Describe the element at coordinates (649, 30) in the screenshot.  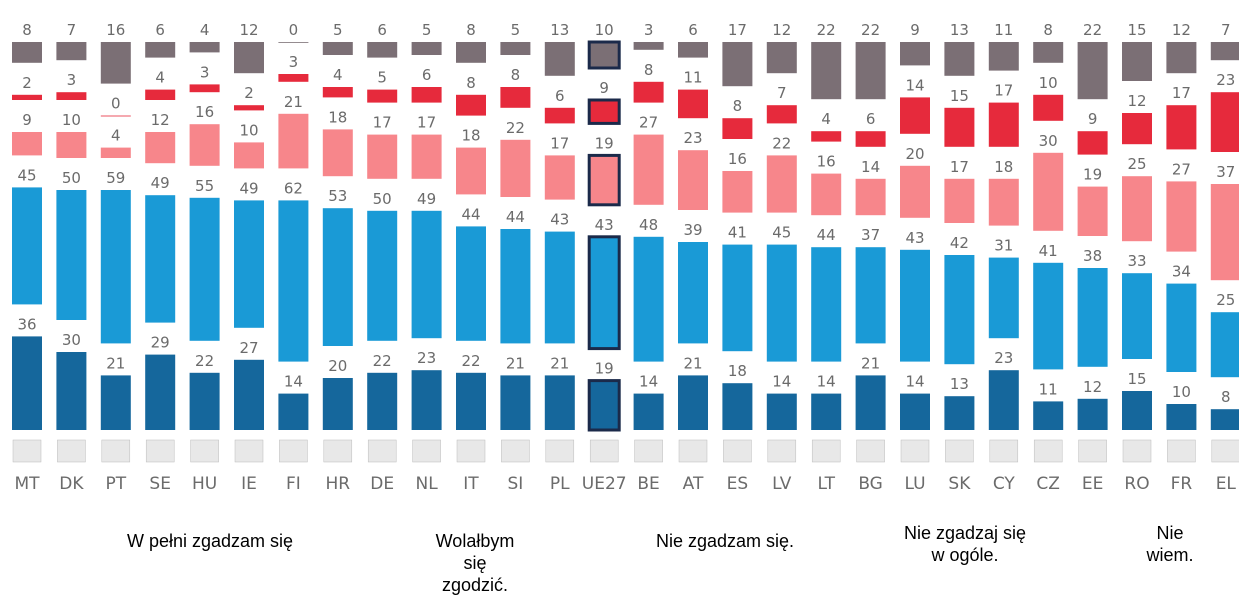
I see `value-label: 3` at that location.